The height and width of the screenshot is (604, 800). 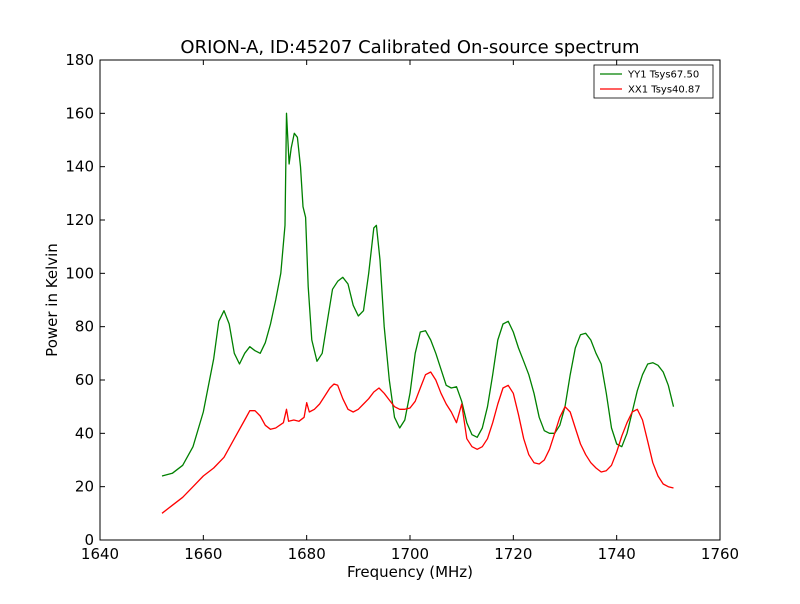 I want to click on legend-box, so click(x=653, y=81).